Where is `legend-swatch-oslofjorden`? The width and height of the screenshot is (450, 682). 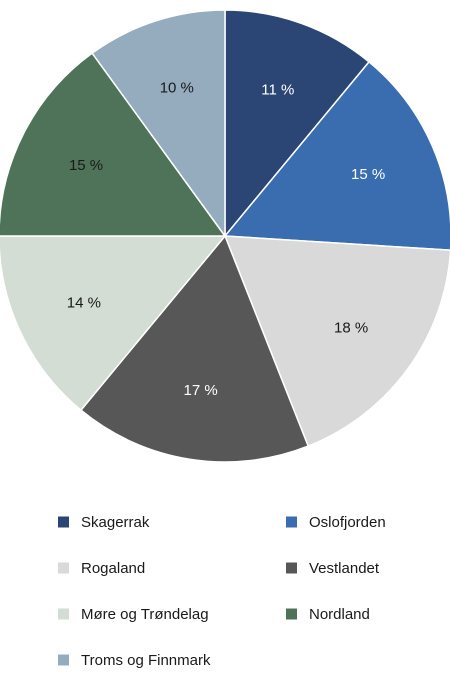 legend-swatch-oslofjorden is located at coordinates (291, 522).